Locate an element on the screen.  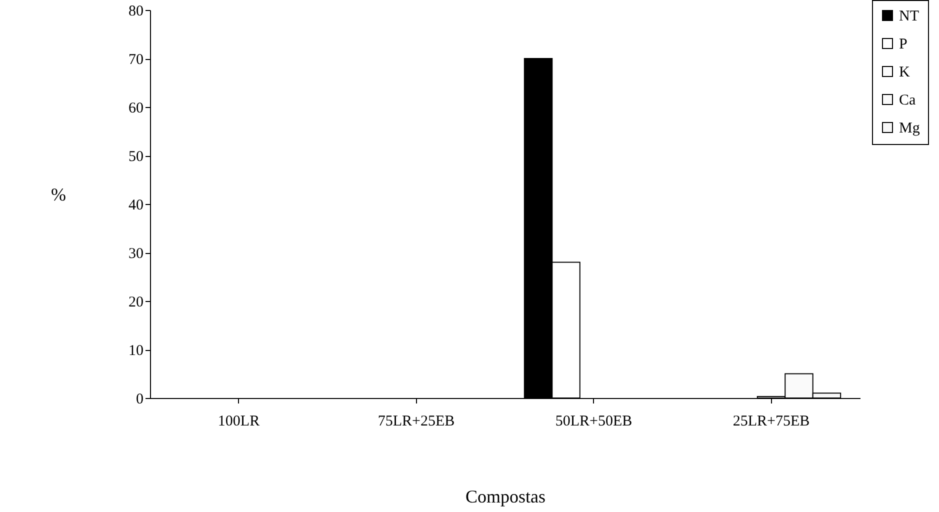
y-tick-label: 50 is located at coordinates (136, 157).